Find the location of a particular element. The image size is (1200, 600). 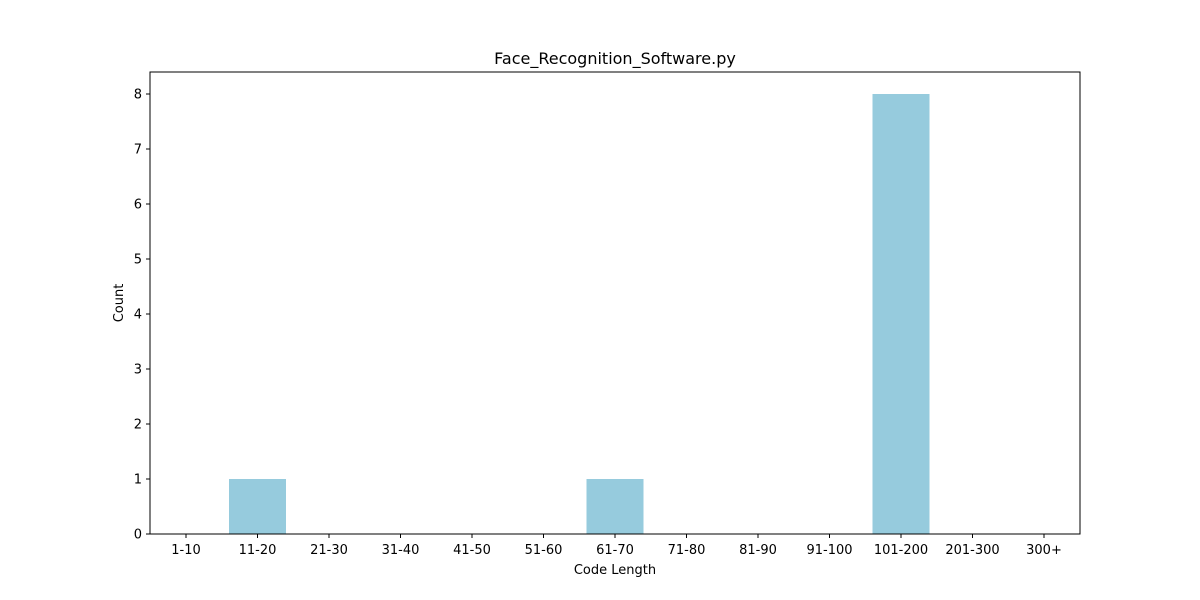

y-tick-label: 3 is located at coordinates (138, 370).